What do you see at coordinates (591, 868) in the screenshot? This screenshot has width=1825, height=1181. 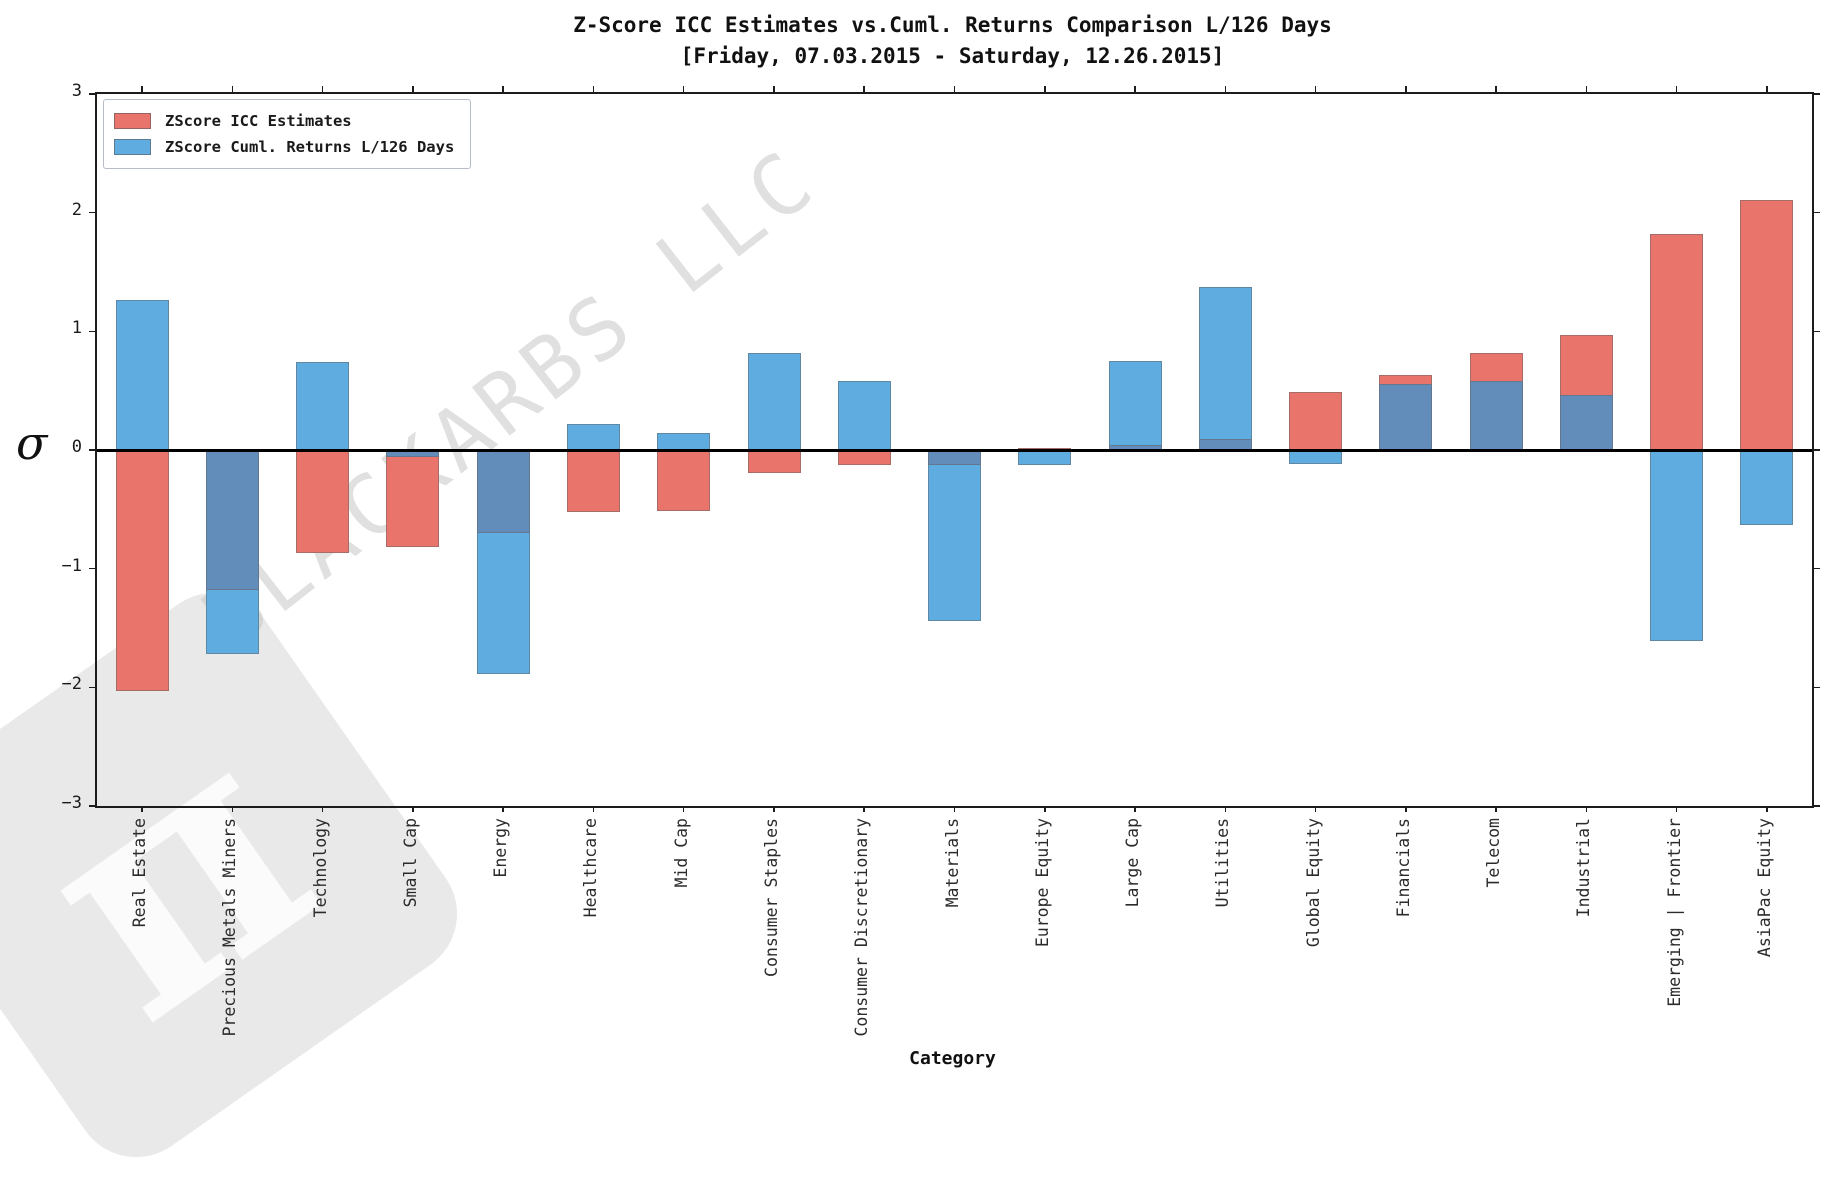 I see `x-tick-label-healthcare: Healthcare` at bounding box center [591, 868].